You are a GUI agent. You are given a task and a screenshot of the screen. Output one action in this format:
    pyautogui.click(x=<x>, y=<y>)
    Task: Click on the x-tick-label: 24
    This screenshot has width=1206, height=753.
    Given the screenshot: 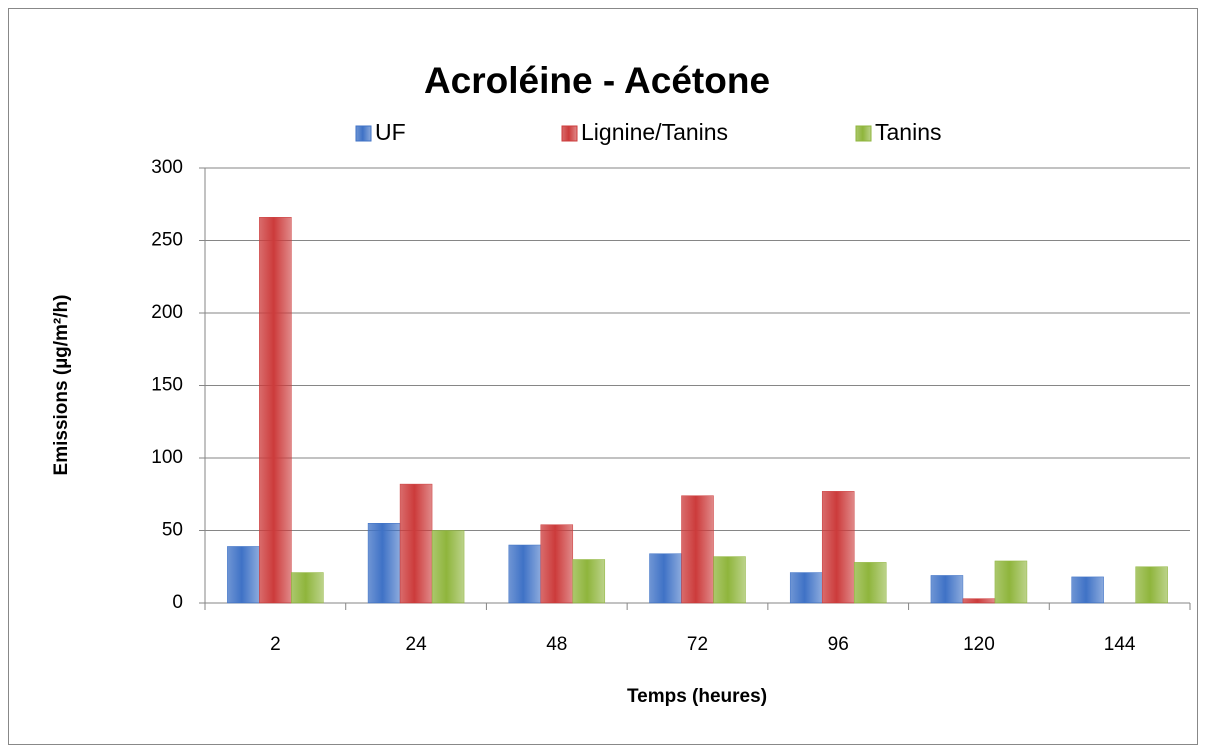 What is the action you would take?
    pyautogui.click(x=417, y=644)
    